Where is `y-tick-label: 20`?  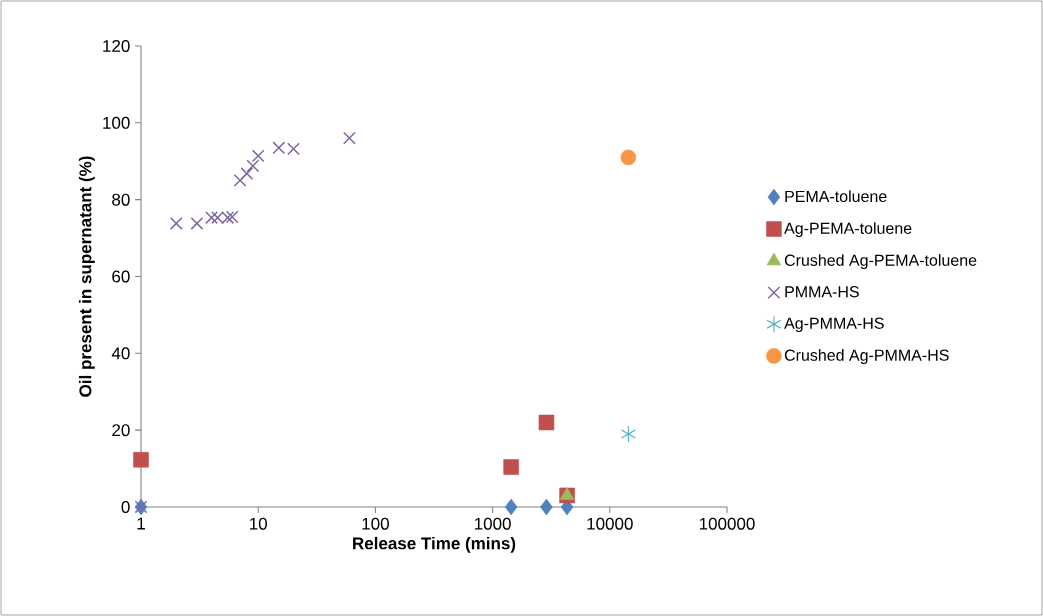
y-tick-label: 20 is located at coordinates (121, 430).